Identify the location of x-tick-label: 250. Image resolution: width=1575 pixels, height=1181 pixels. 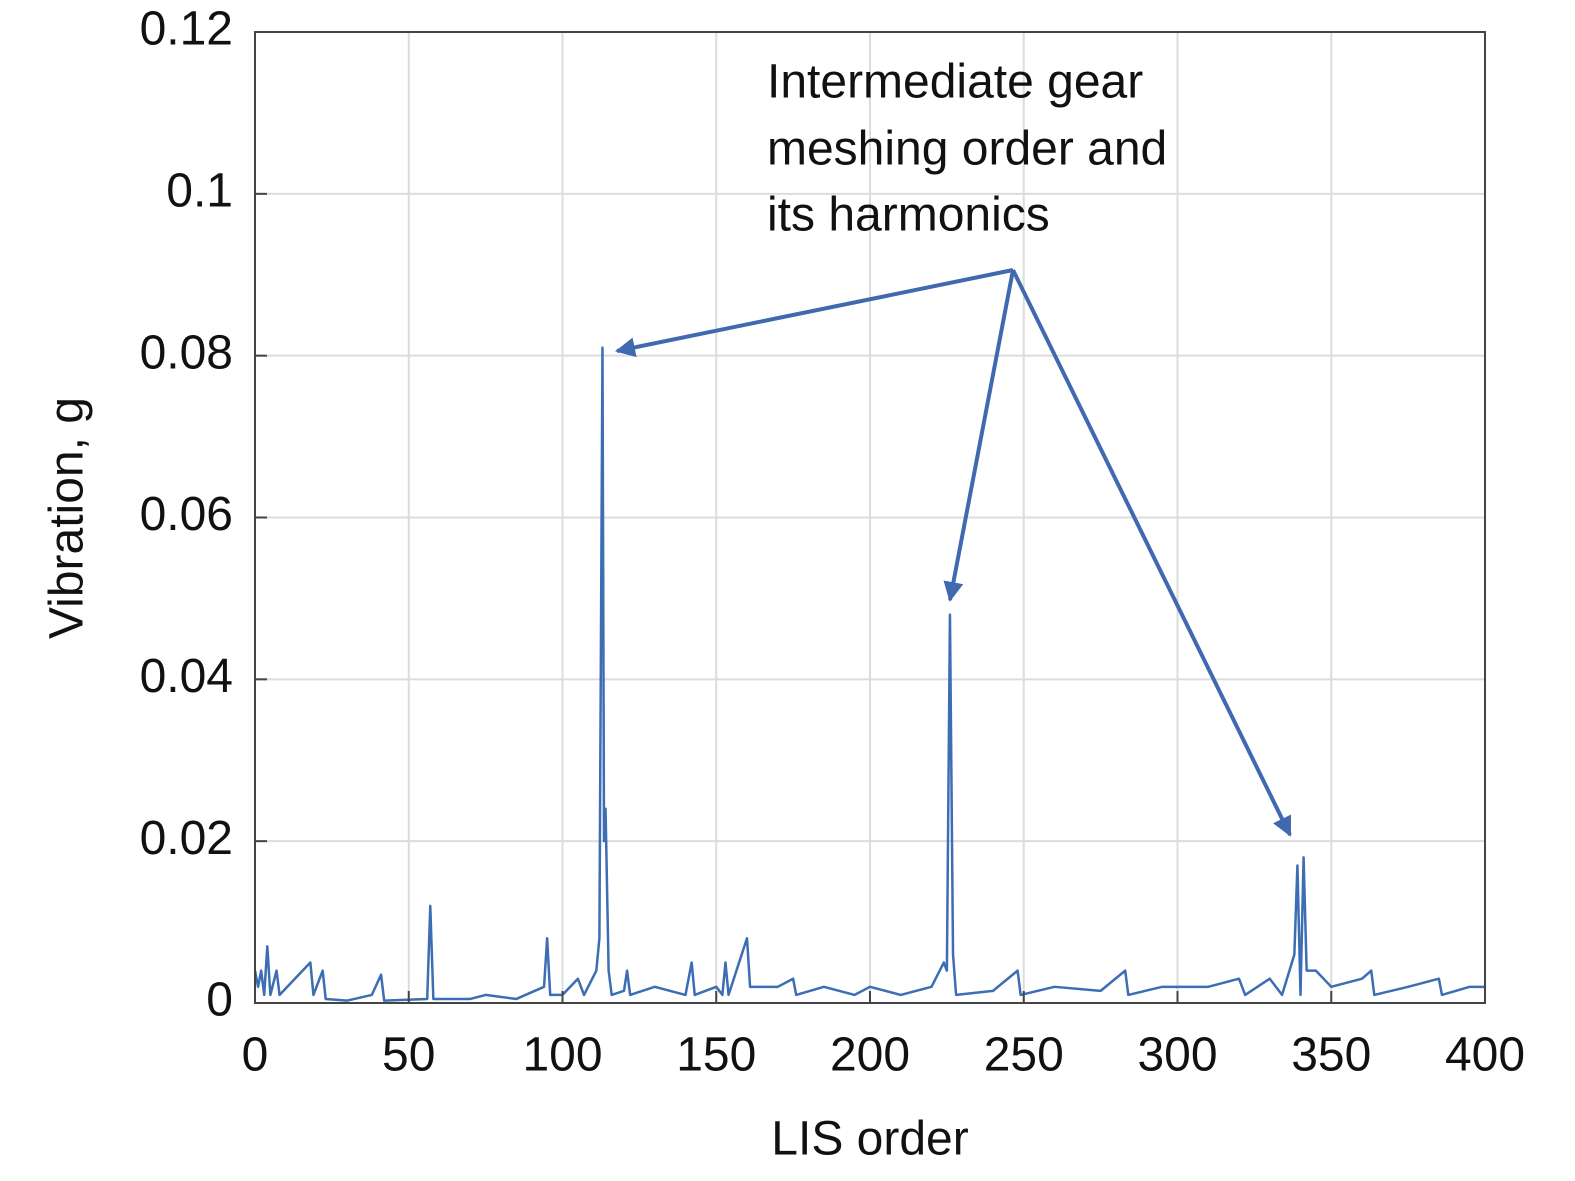
(1024, 1055).